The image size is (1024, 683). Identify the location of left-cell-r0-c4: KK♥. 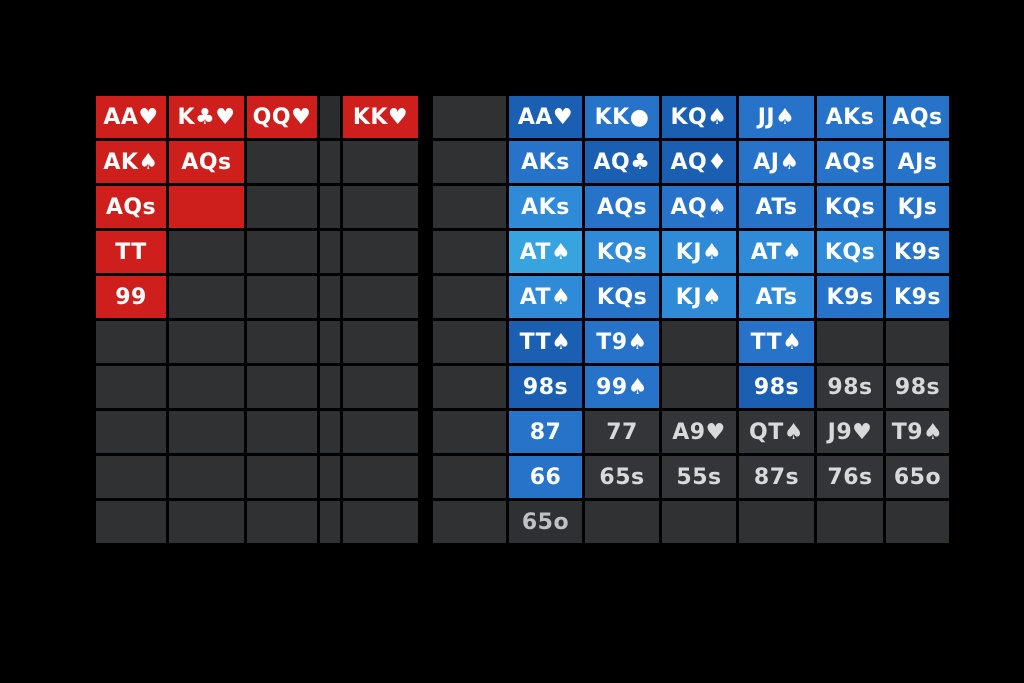
(380, 117).